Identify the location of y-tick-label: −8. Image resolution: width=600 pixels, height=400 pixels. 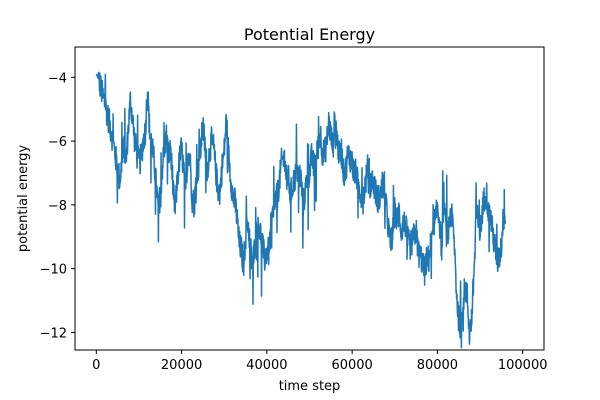
(57, 206).